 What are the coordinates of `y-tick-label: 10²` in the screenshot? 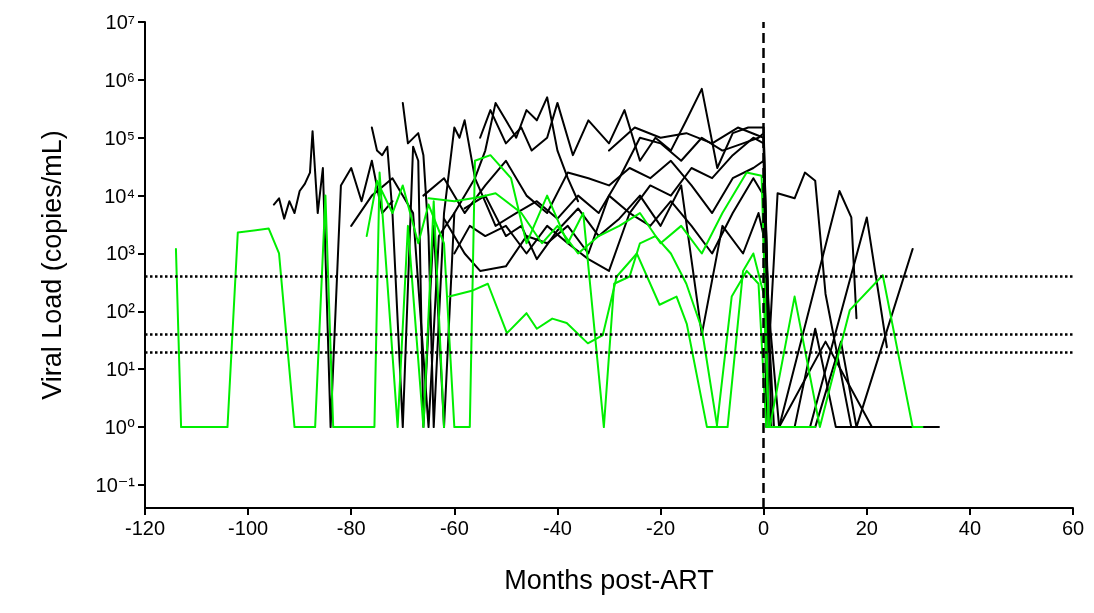 It's located at (121, 311).